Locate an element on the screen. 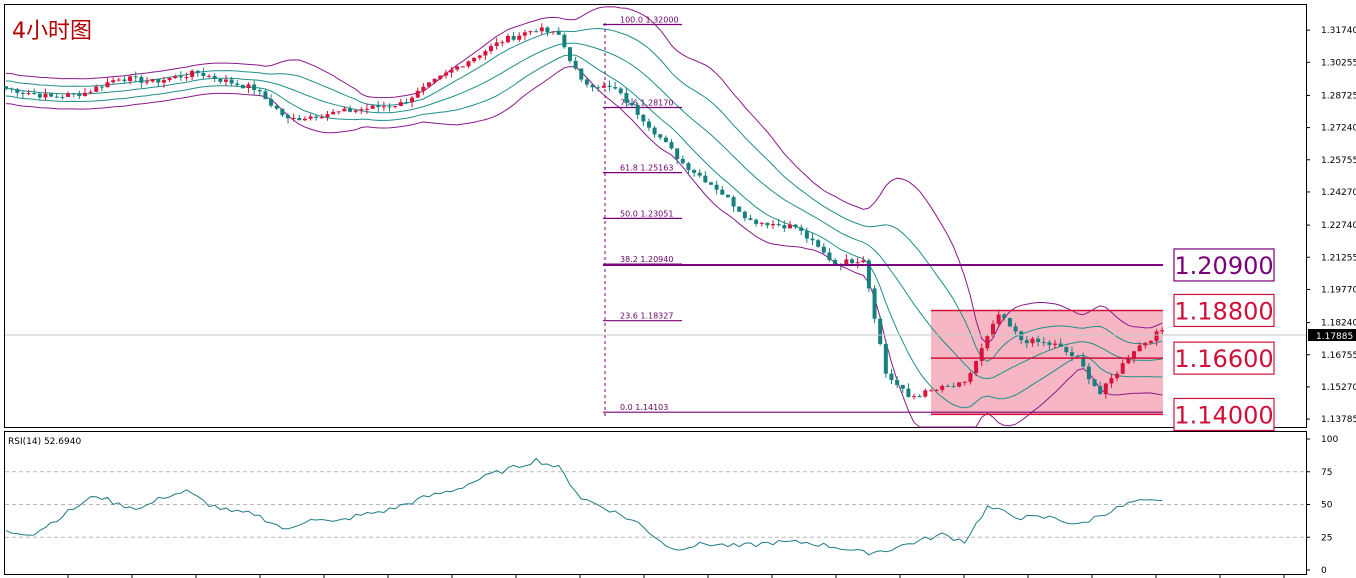 Image resolution: width=1356 pixels, height=578 pixels. rsi-tick-label: 100 is located at coordinates (1329, 440).